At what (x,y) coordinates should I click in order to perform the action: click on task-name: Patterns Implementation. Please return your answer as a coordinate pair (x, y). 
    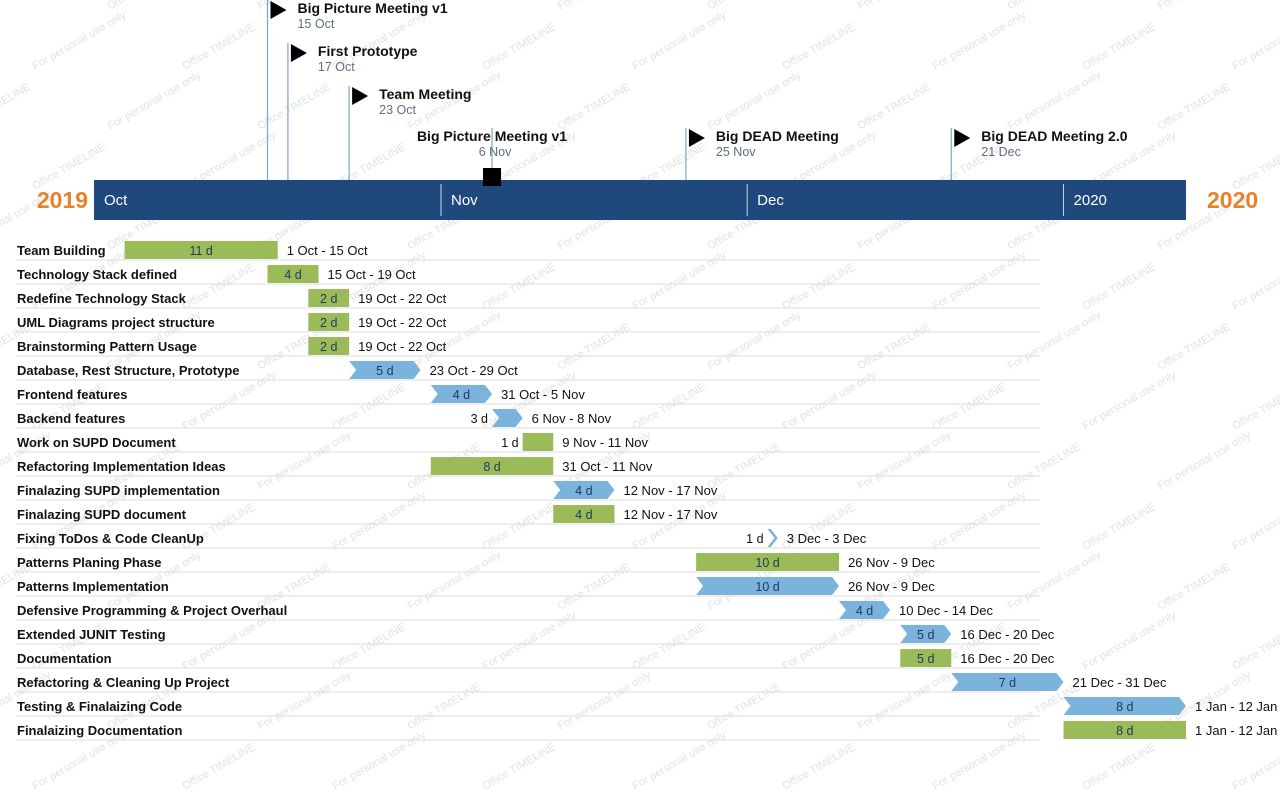
    Looking at the image, I should click on (93, 586).